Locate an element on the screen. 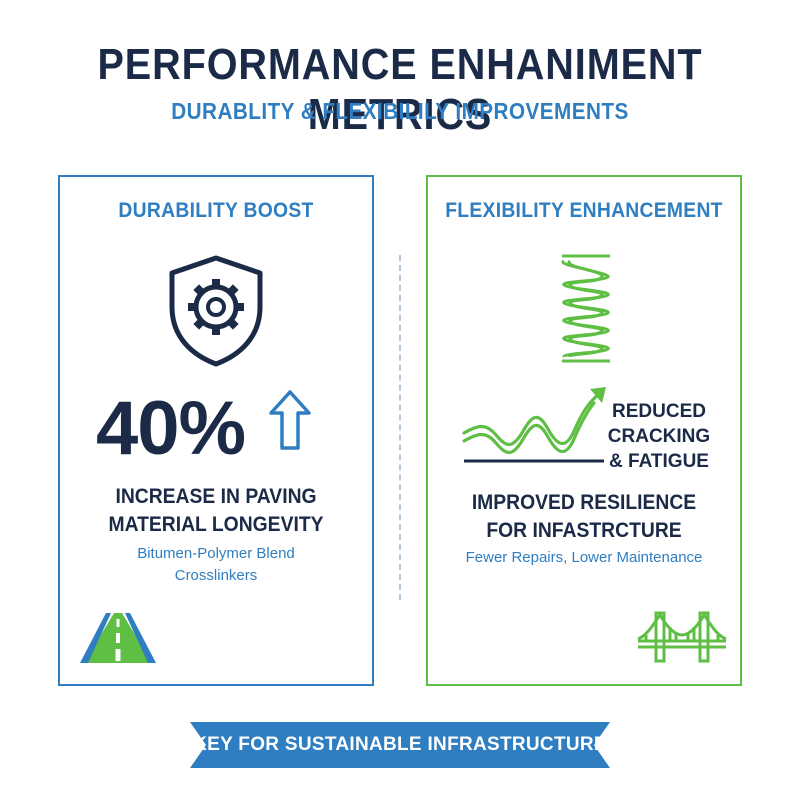  up-arrow-icon is located at coordinates (290, 420).